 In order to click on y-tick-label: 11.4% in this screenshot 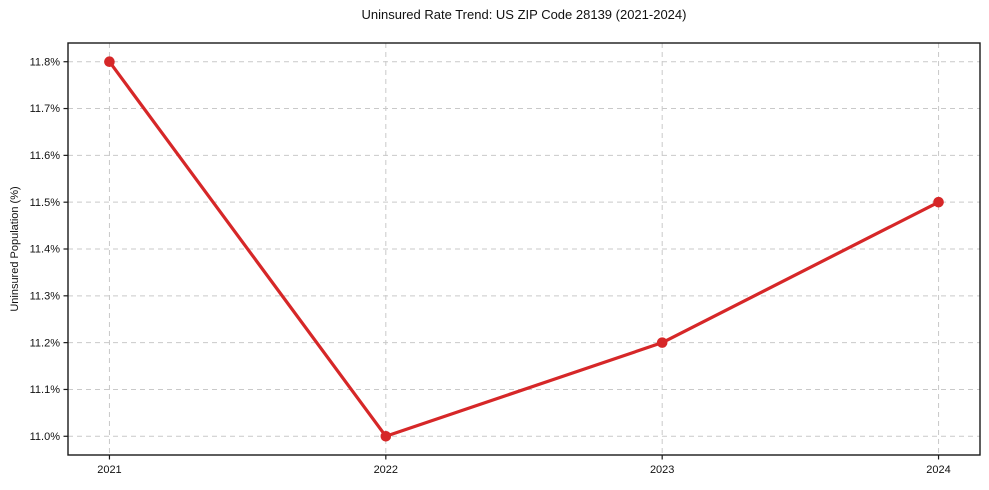, I will do `click(45, 250)`.